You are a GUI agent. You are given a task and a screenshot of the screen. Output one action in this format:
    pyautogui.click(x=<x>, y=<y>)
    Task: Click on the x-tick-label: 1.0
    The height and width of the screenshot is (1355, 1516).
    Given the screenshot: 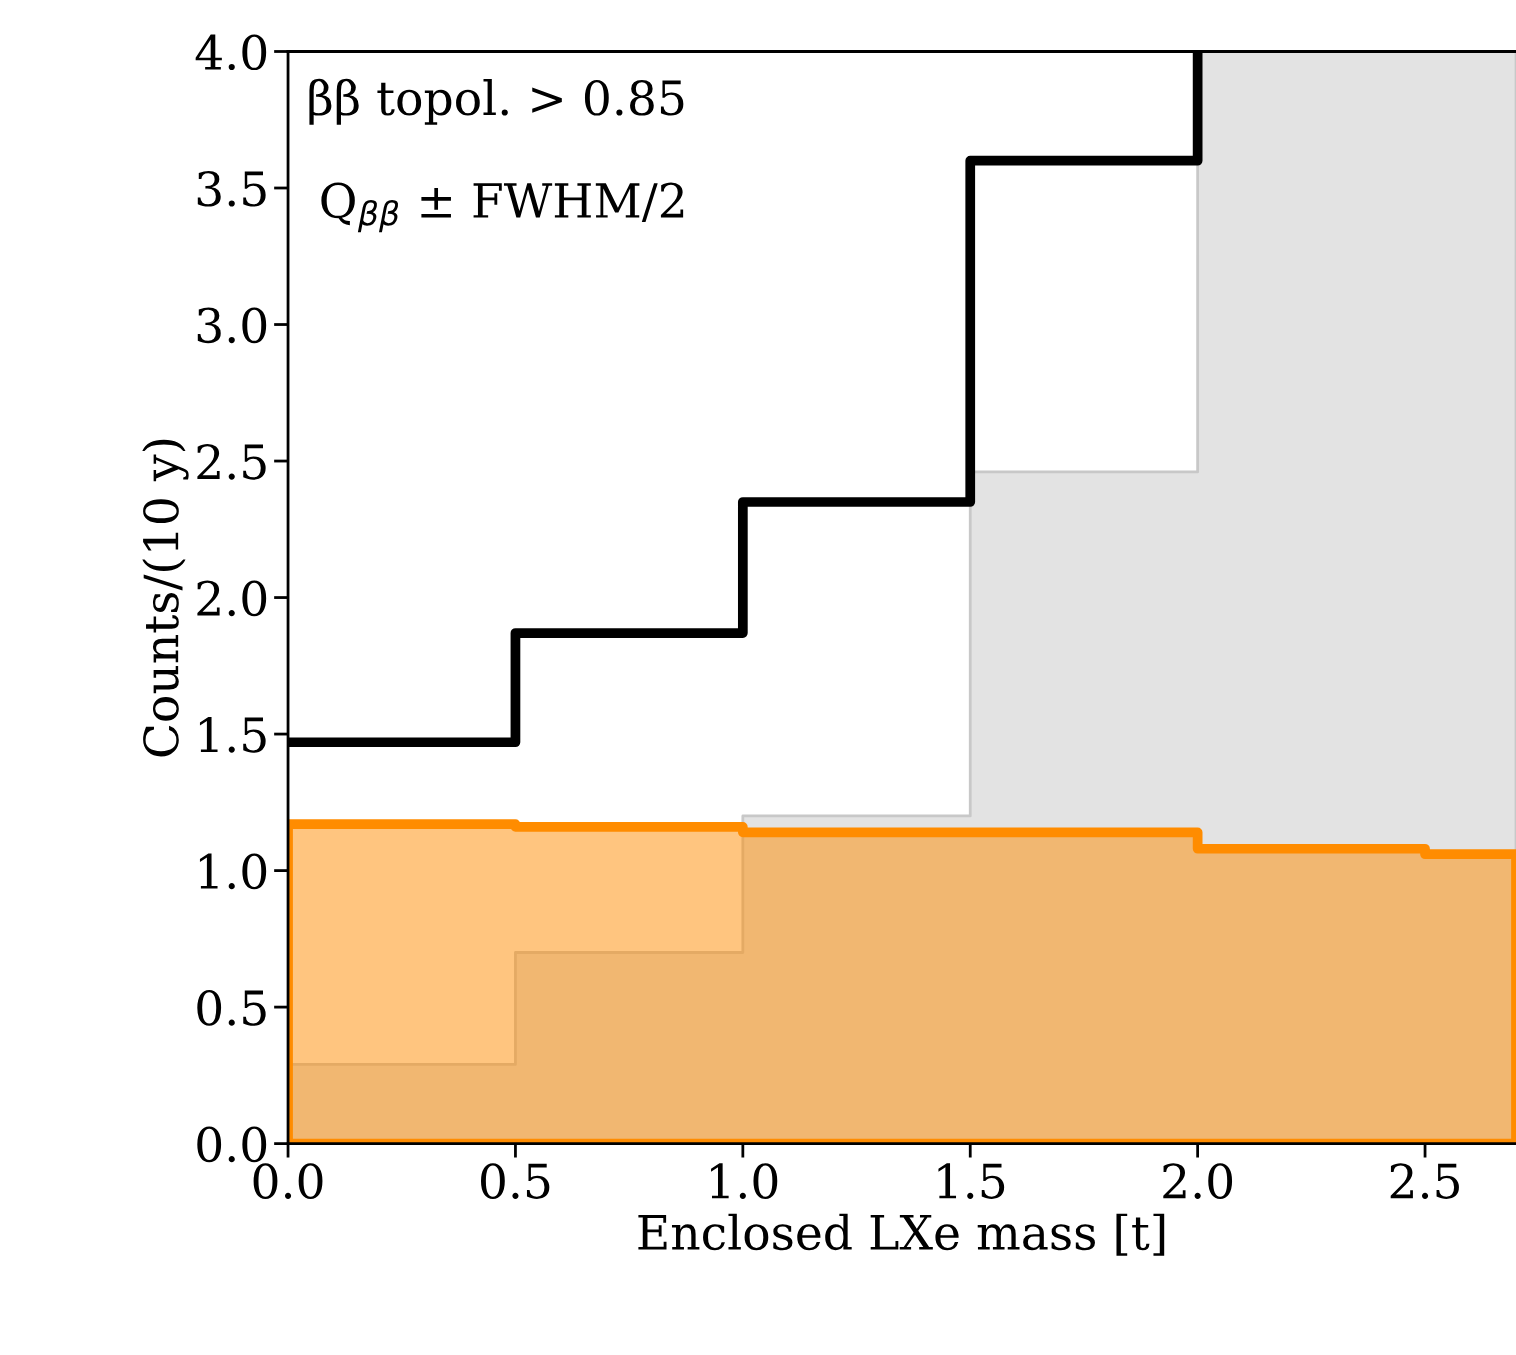 What is the action you would take?
    pyautogui.click(x=744, y=1181)
    